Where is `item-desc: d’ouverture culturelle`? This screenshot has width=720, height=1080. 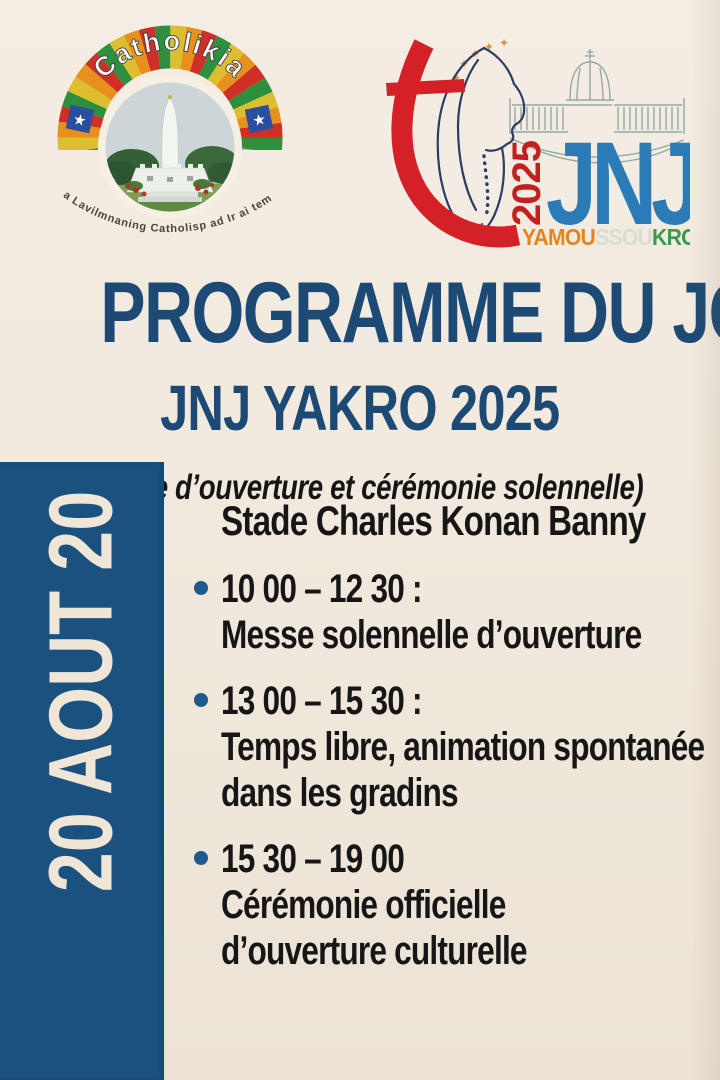
item-desc: d’ouverture culturelle is located at coordinates (374, 951).